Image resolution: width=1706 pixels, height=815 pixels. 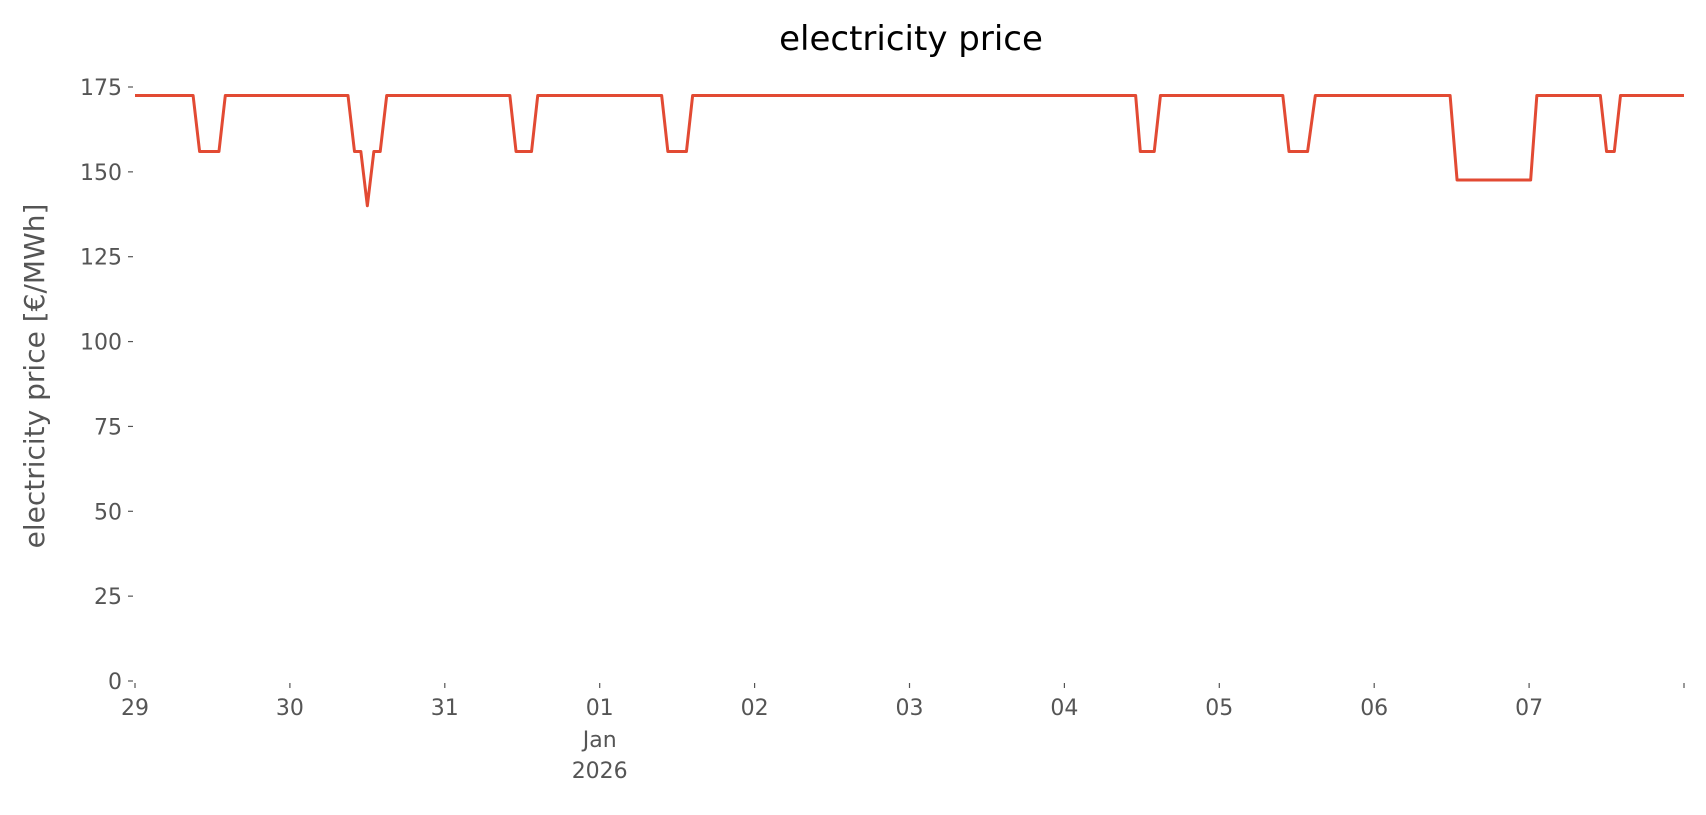 I want to click on x-tick-label: 02, so click(x=755, y=708).